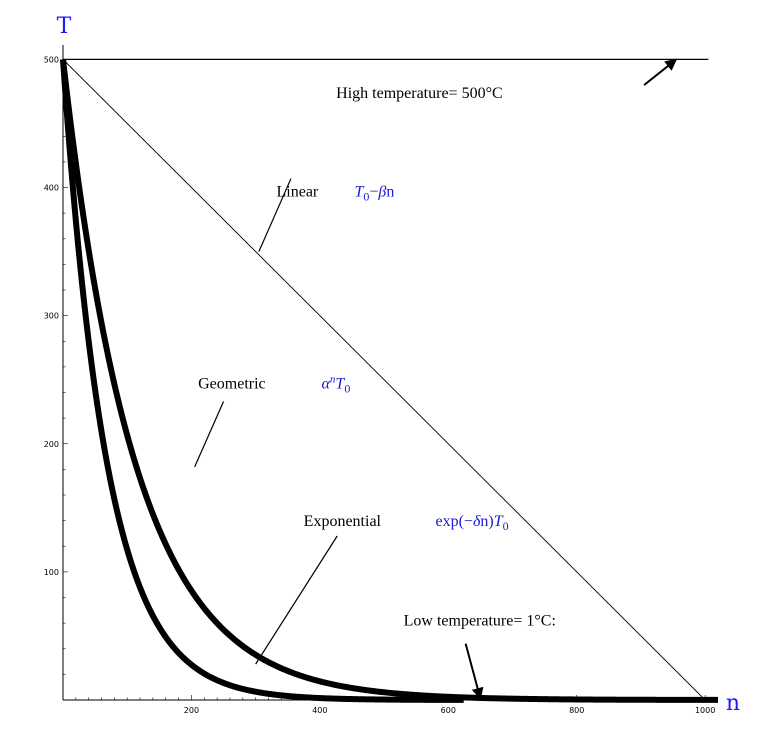 The height and width of the screenshot is (731, 770). I want to click on y-tick-label: 300, so click(51, 316).